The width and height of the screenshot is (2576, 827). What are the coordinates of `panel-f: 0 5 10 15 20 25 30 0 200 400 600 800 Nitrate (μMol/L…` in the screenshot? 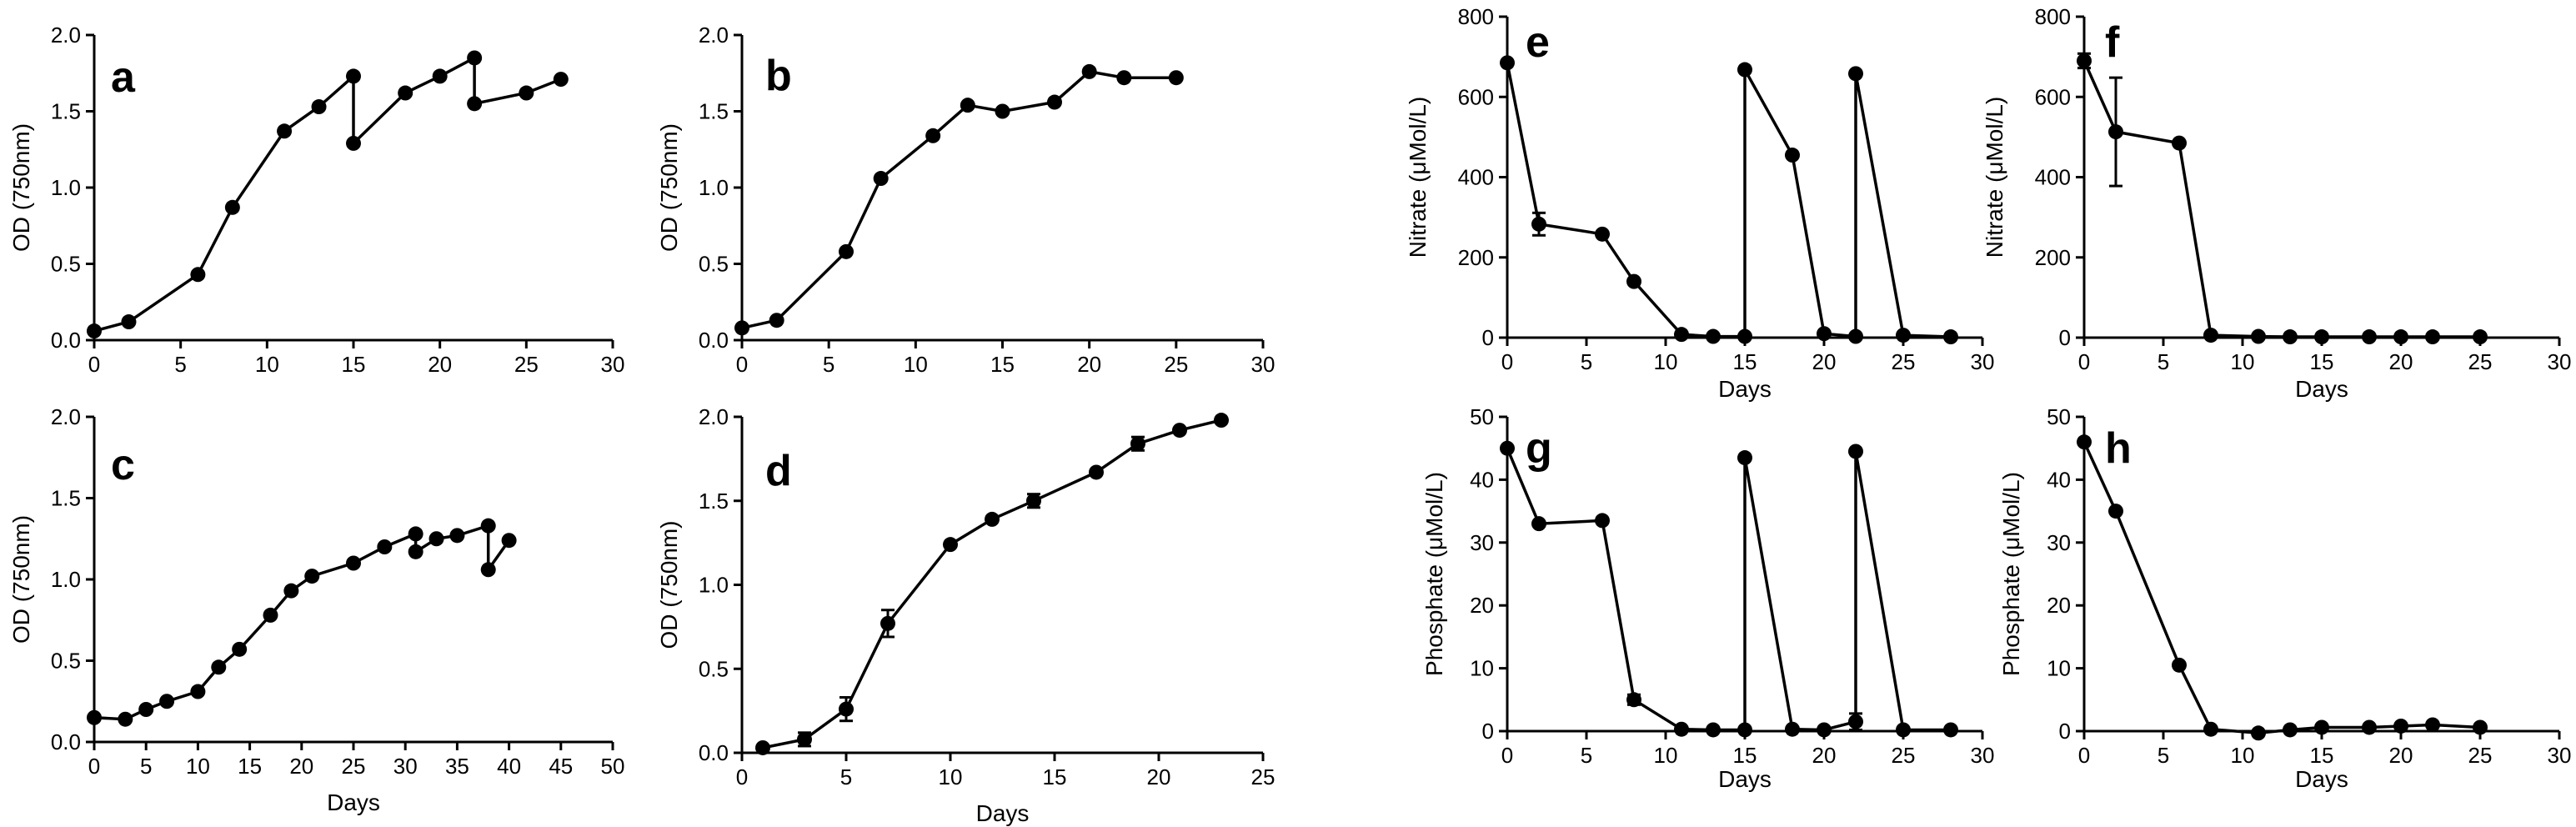 It's located at (2276, 203).